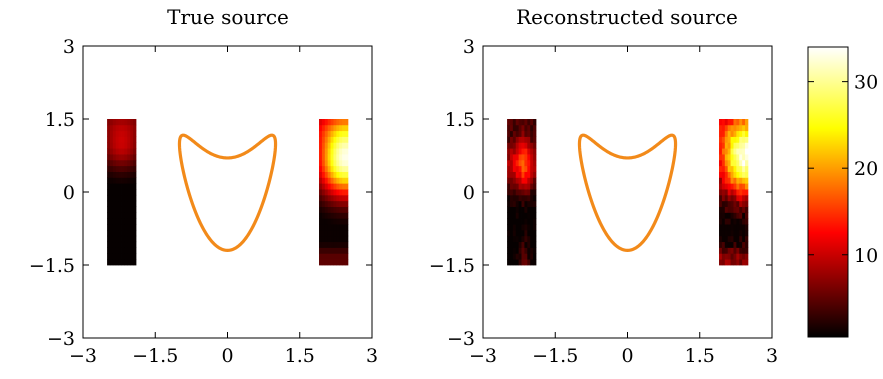 This screenshot has width=883, height=379. I want to click on y-tick-label: −3, so click(461, 339).